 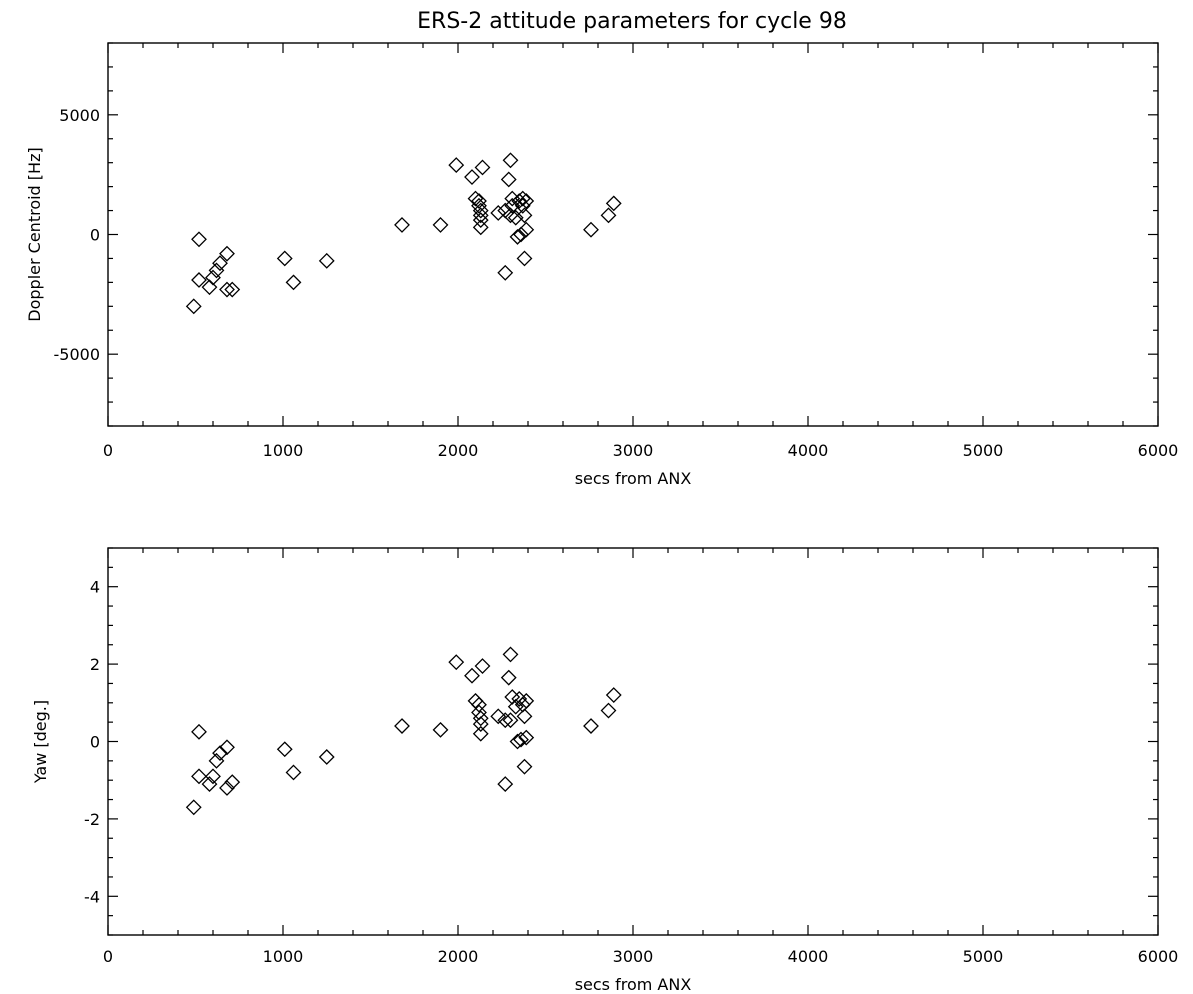 I want to click on y-tick-label: -5000, so click(x=77, y=354).